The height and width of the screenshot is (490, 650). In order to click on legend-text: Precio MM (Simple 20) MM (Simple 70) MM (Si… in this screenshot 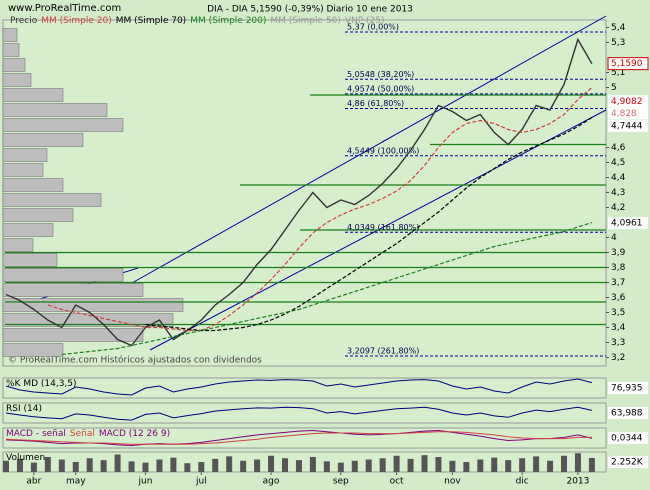, I will do `click(197, 21)`.